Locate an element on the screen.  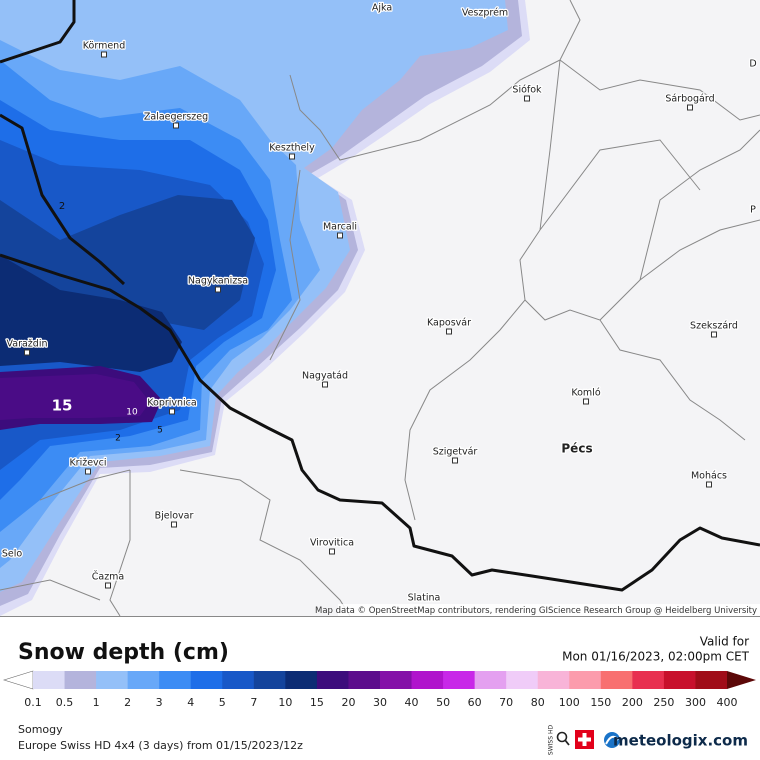
city-label: D is located at coordinates (752, 64).